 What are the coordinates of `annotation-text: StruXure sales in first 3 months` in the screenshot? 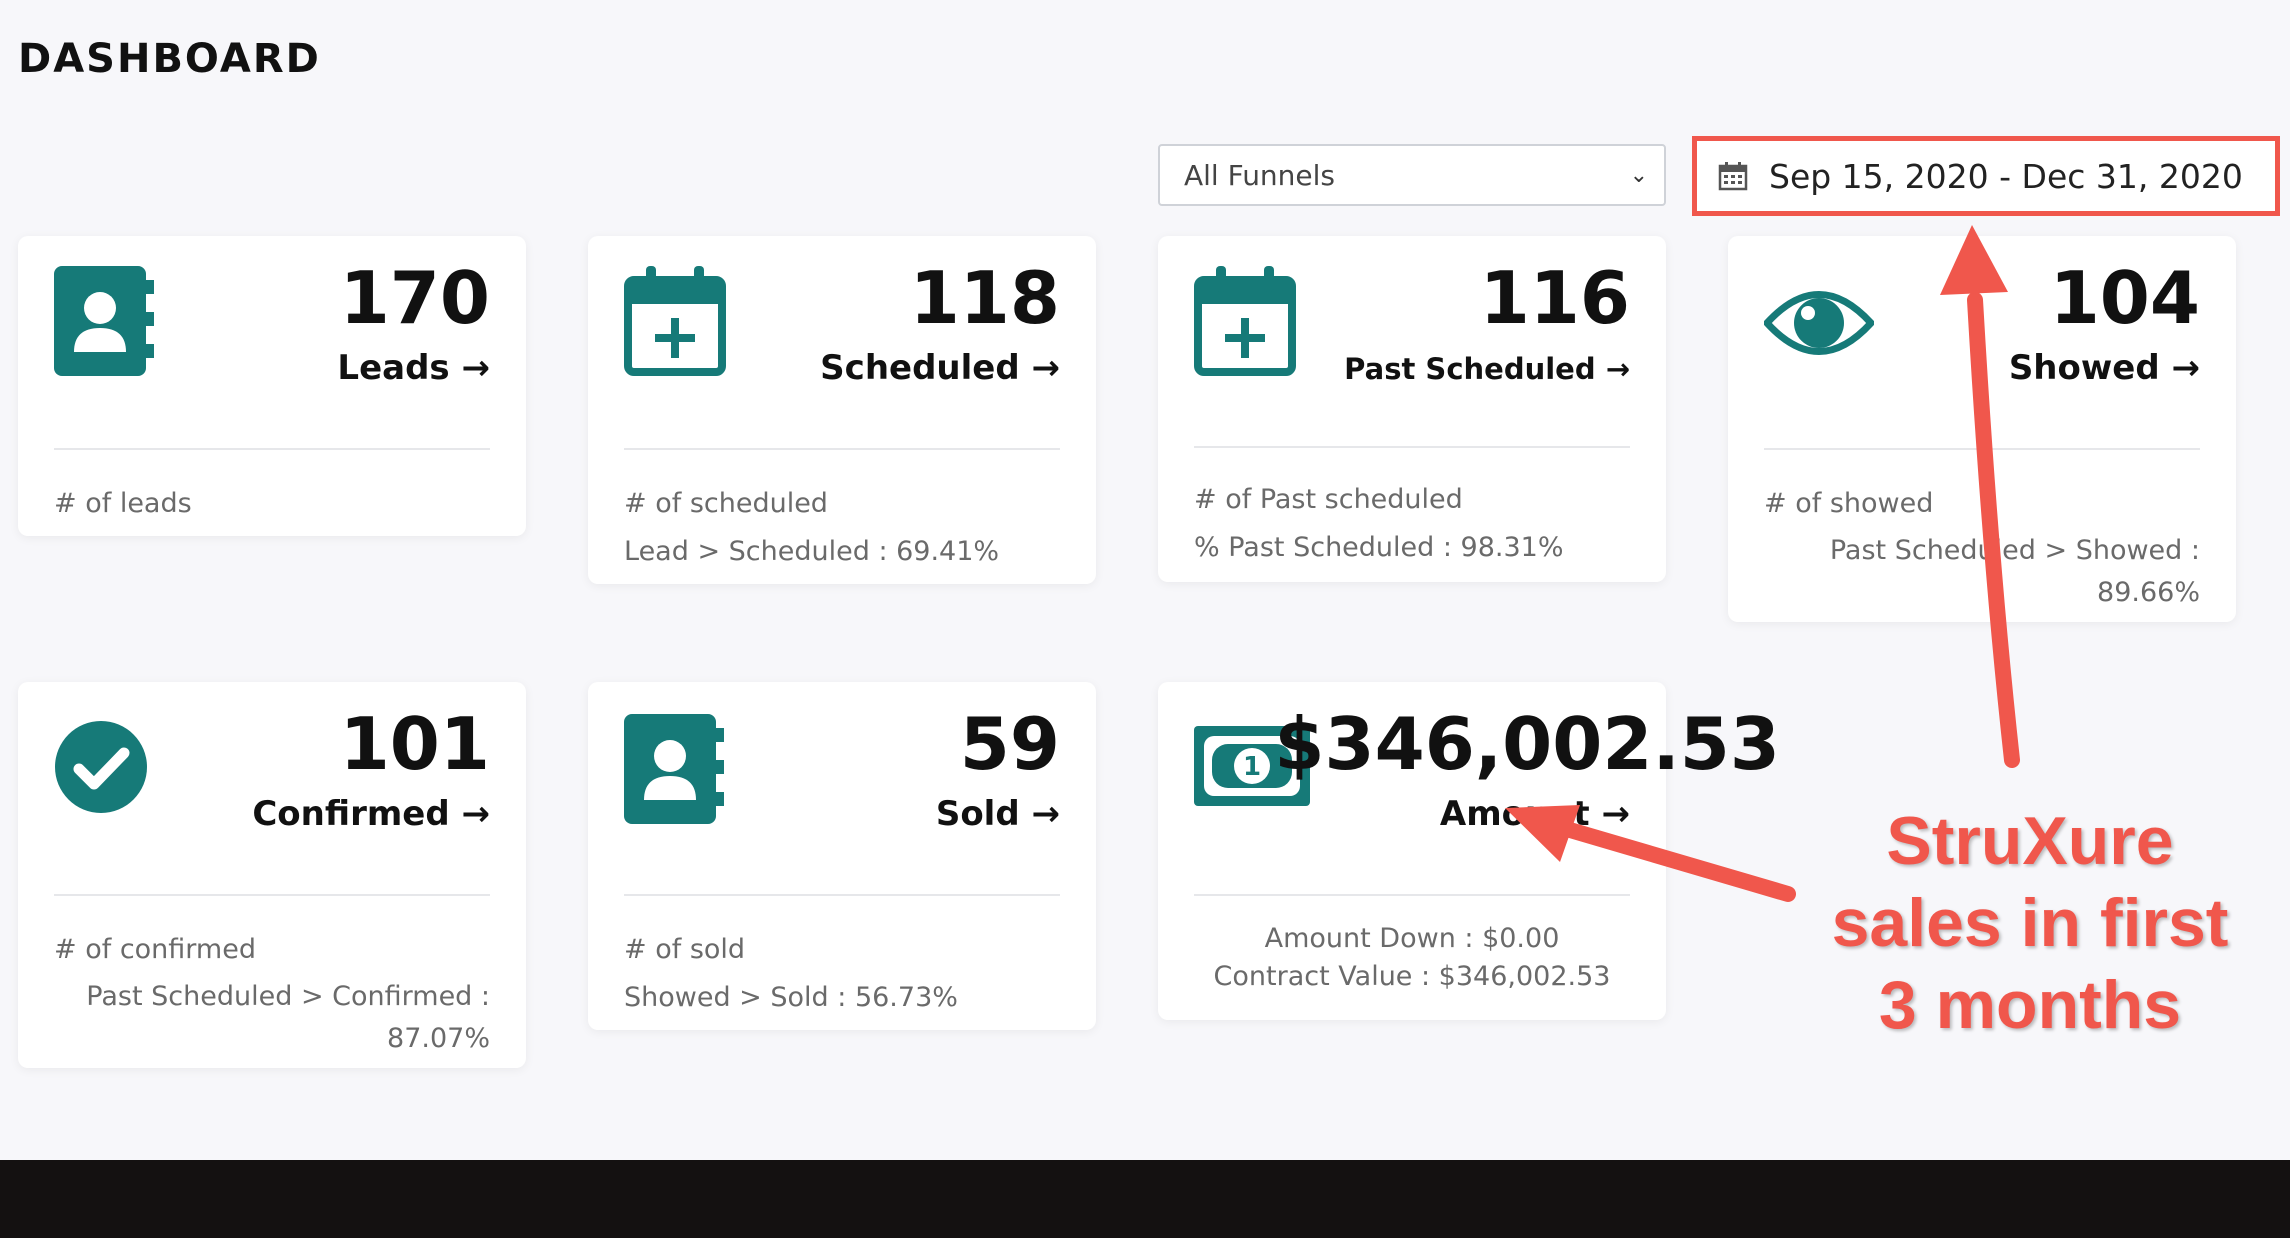 It's located at (2030, 923).